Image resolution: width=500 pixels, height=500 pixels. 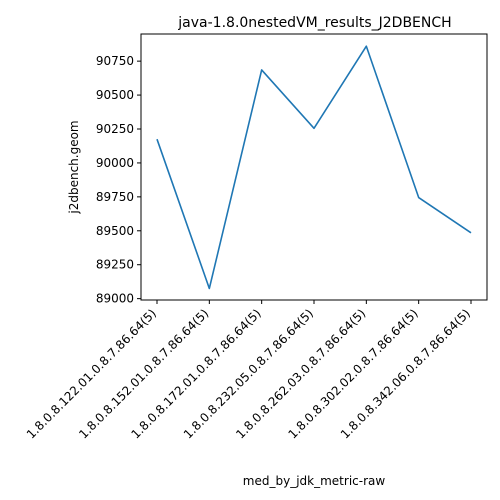 I want to click on y-tick-label: 90250, so click(x=115, y=129).